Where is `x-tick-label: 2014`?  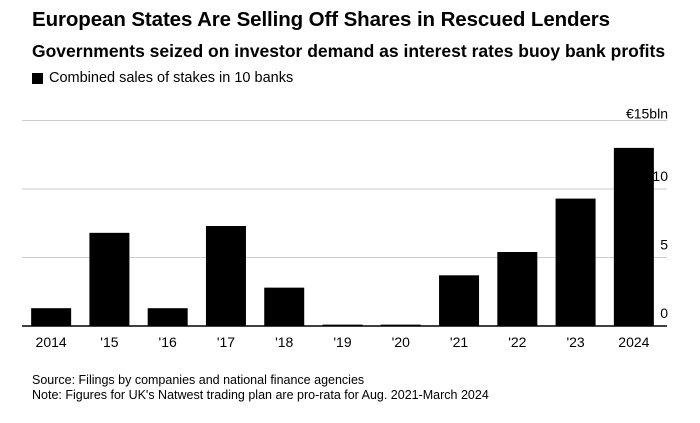 x-tick-label: 2014 is located at coordinates (51, 342).